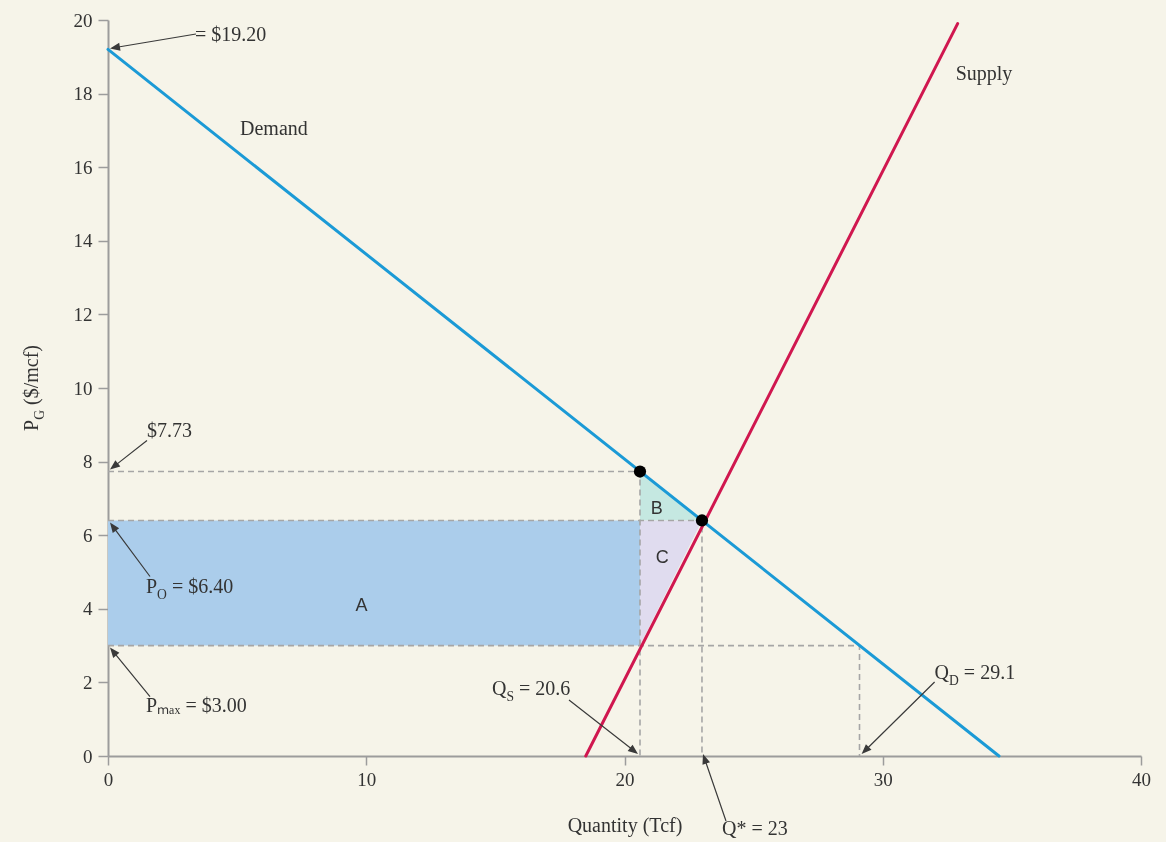 This screenshot has height=842, width=1166. I want to click on y-tick-label: 6, so click(88, 535).